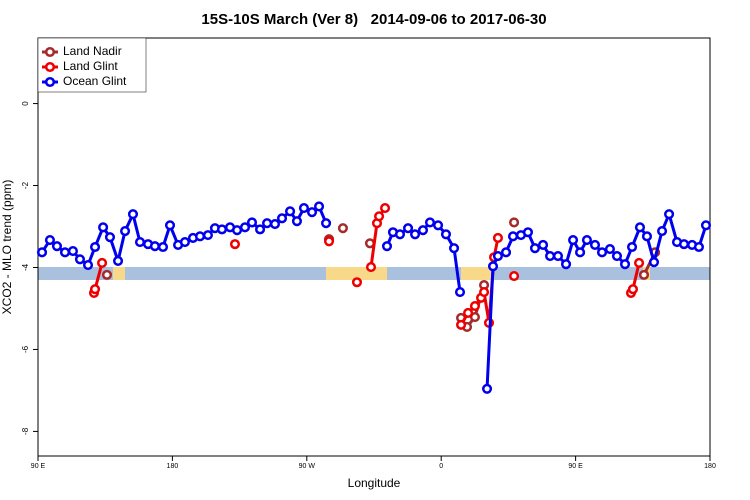 The image size is (750, 500). What do you see at coordinates (441, 466) in the screenshot?
I see `x-tick-label: 0` at bounding box center [441, 466].